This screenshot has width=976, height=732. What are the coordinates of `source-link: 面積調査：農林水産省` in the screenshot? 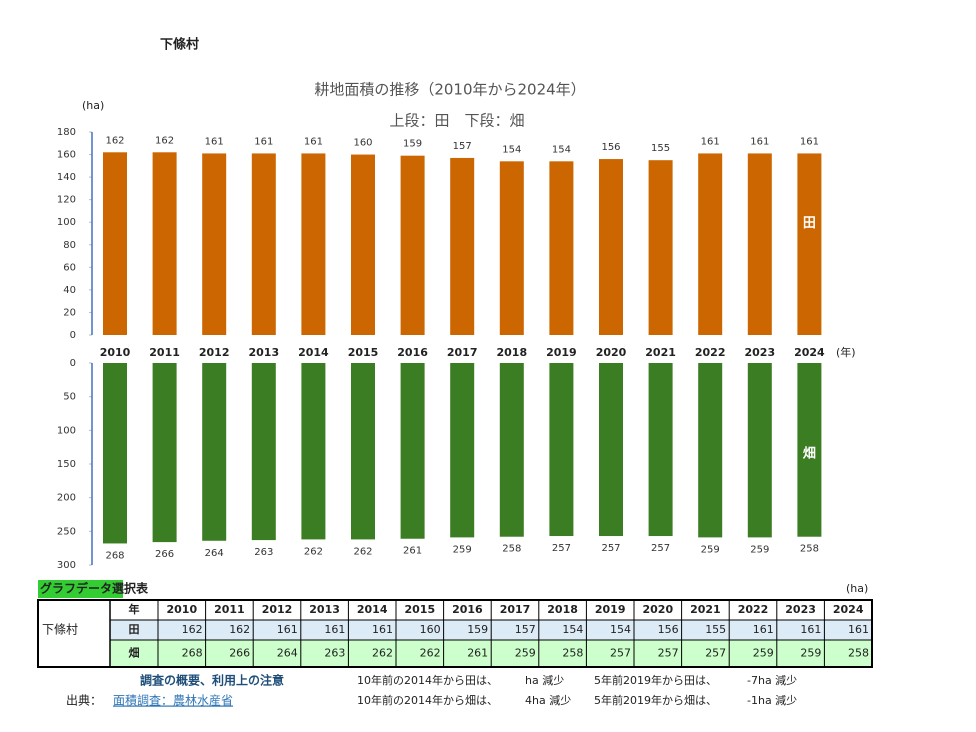 It's located at (173, 700).